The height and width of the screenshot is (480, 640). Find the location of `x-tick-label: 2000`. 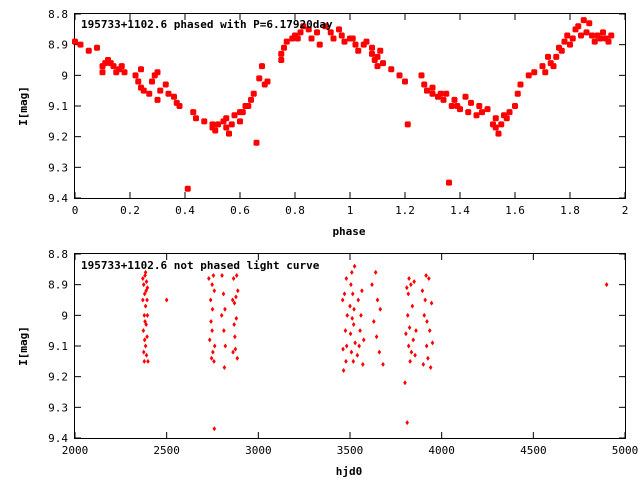

x-tick-label: 2000 is located at coordinates (75, 450).